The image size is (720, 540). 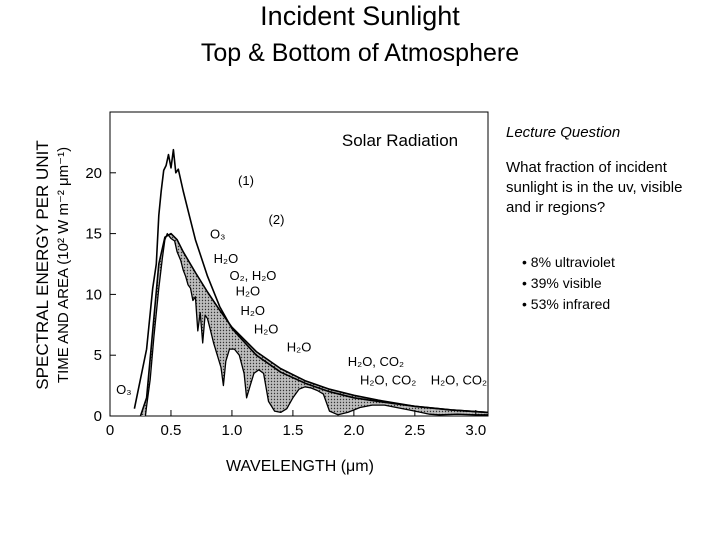 What do you see at coordinates (110, 430) in the screenshot?
I see `x-tick-label: 0` at bounding box center [110, 430].